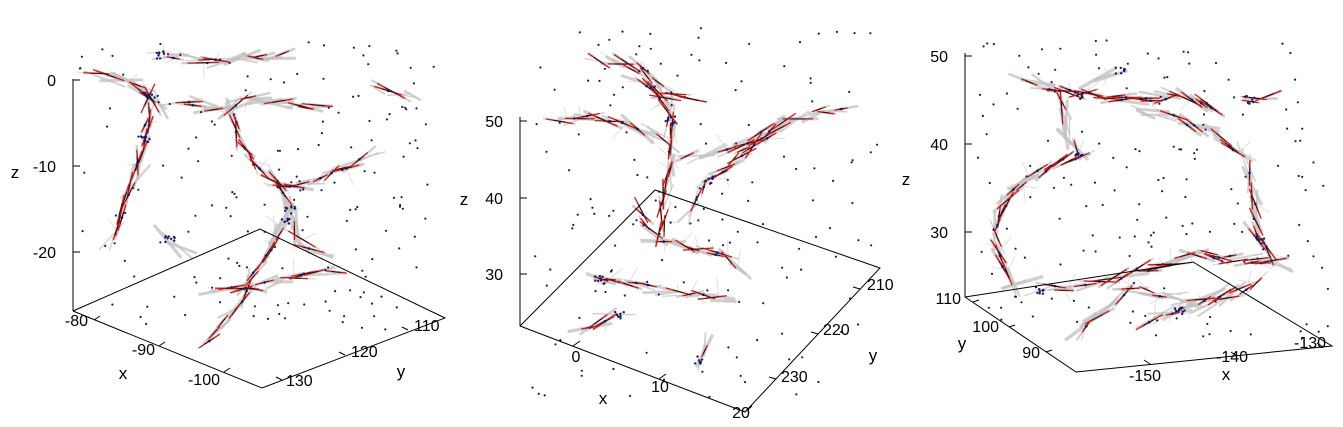 The height and width of the screenshot is (427, 1343). I want to click on panel-1-y-tick-label-1: 120, so click(364, 352).